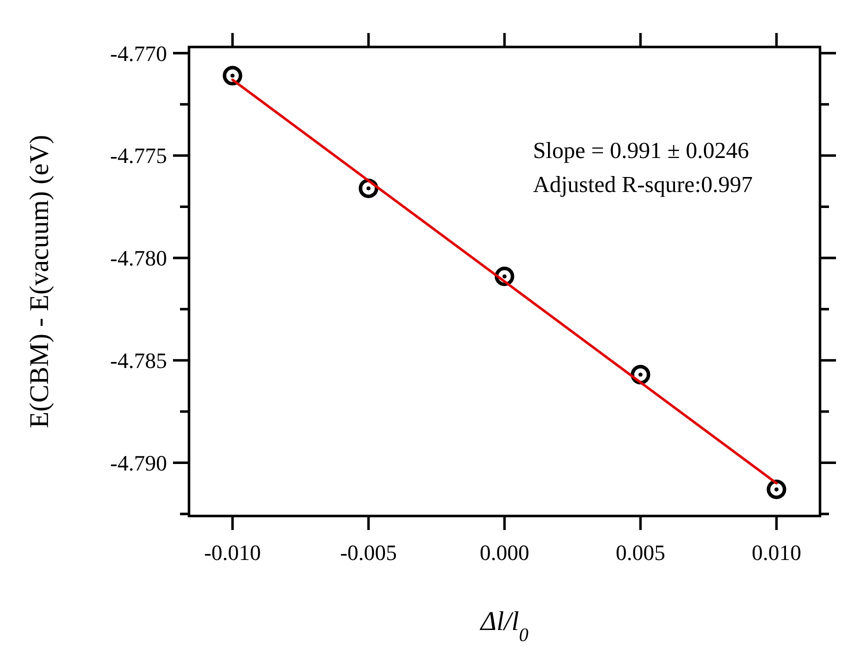 This screenshot has height=668, width=861. Describe the element at coordinates (368, 552) in the screenshot. I see `x-tick-label: -0.005` at that location.